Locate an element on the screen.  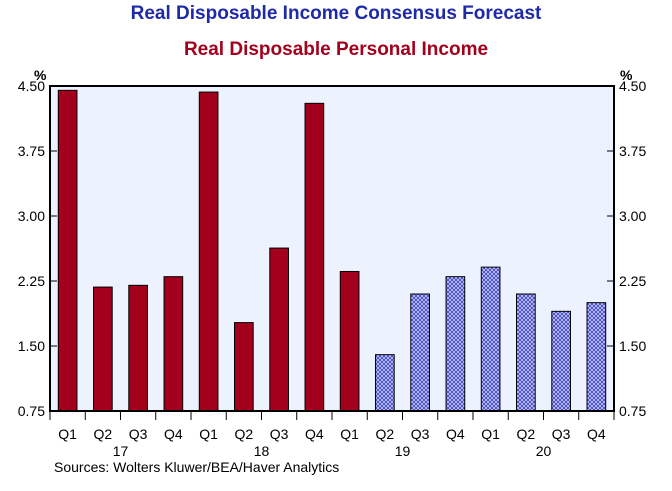
y-tick-label-right: 1.50 is located at coordinates (632, 346).